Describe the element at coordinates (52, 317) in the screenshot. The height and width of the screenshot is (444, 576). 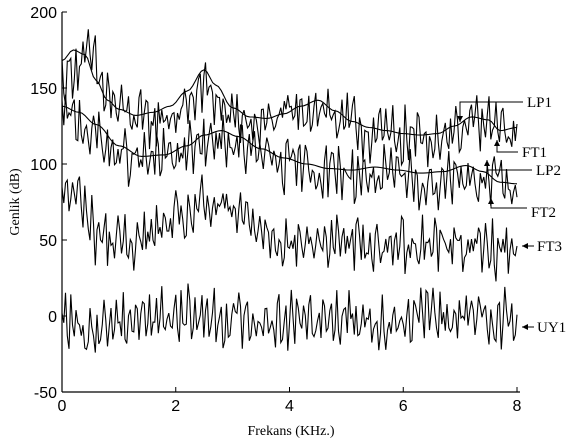
I see `y-tick-label: 0` at that location.